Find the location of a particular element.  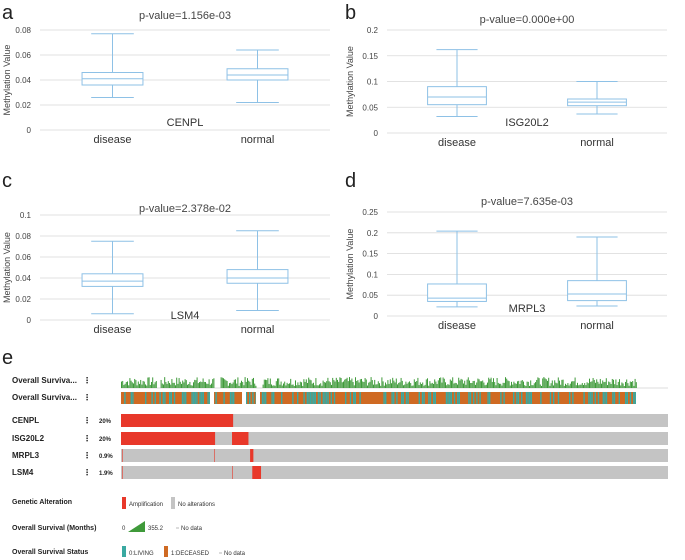

panel-letter: a is located at coordinates (8, 13).